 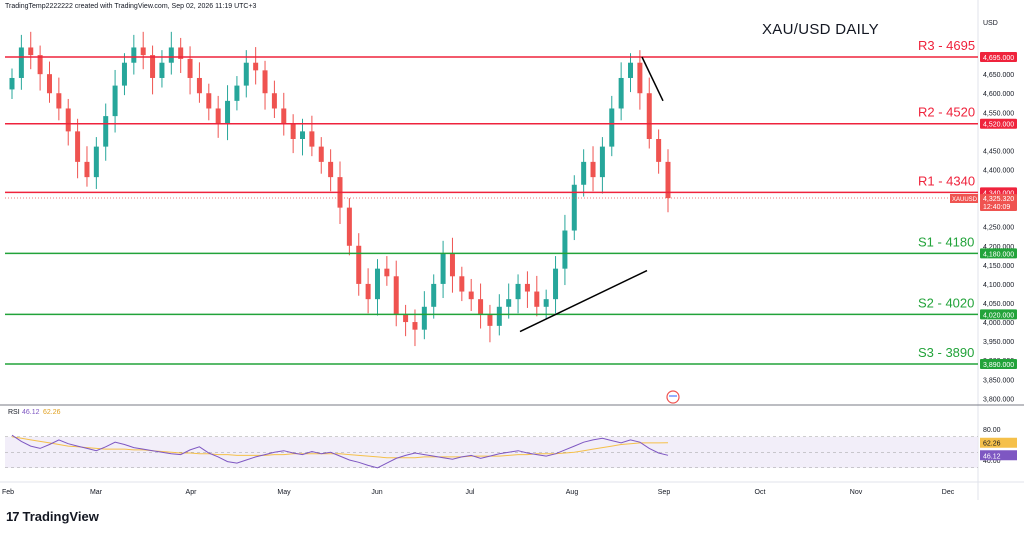 I want to click on price-tag-s3: 3,890.000, so click(x=998, y=365).